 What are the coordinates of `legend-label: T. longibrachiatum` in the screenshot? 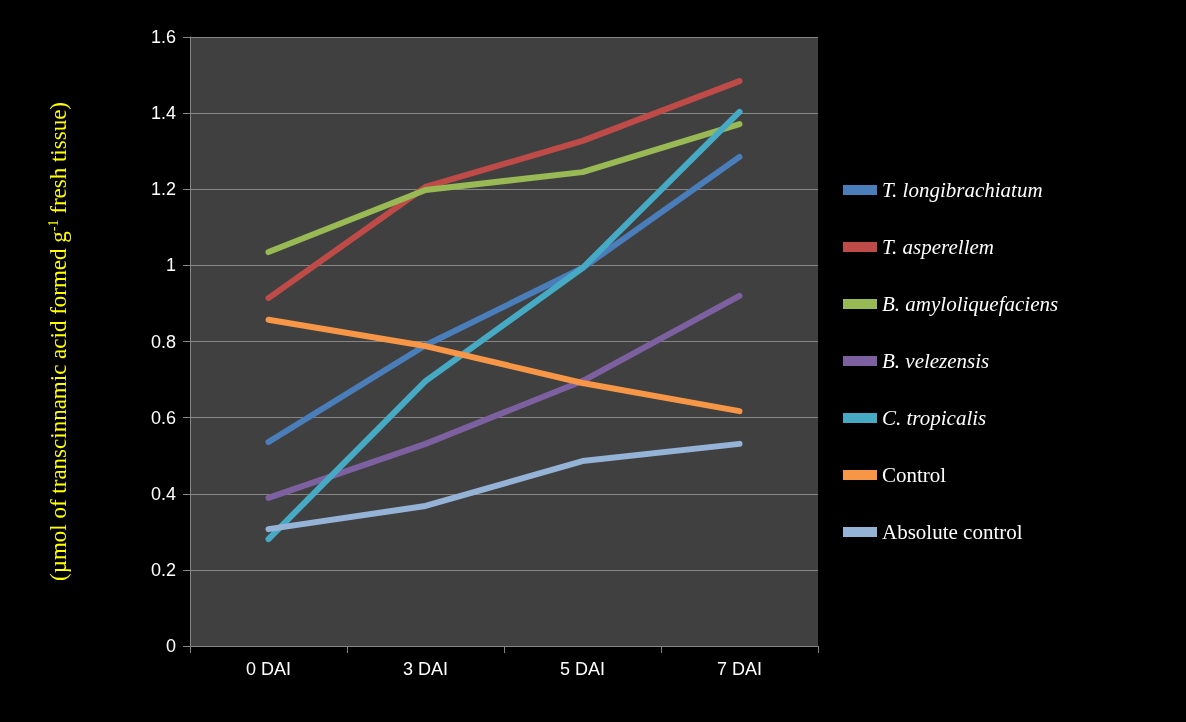 It's located at (962, 190).